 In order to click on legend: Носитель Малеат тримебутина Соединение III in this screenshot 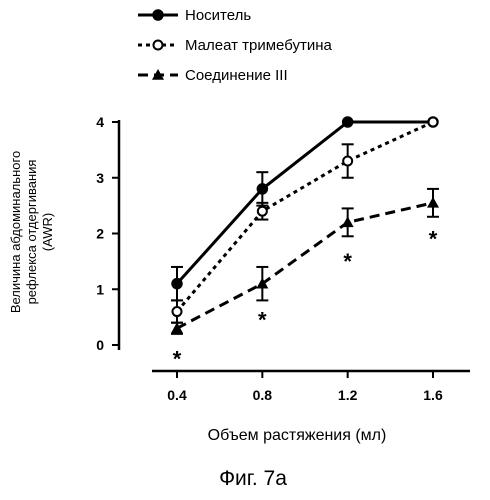, I will do `click(235, 45)`.